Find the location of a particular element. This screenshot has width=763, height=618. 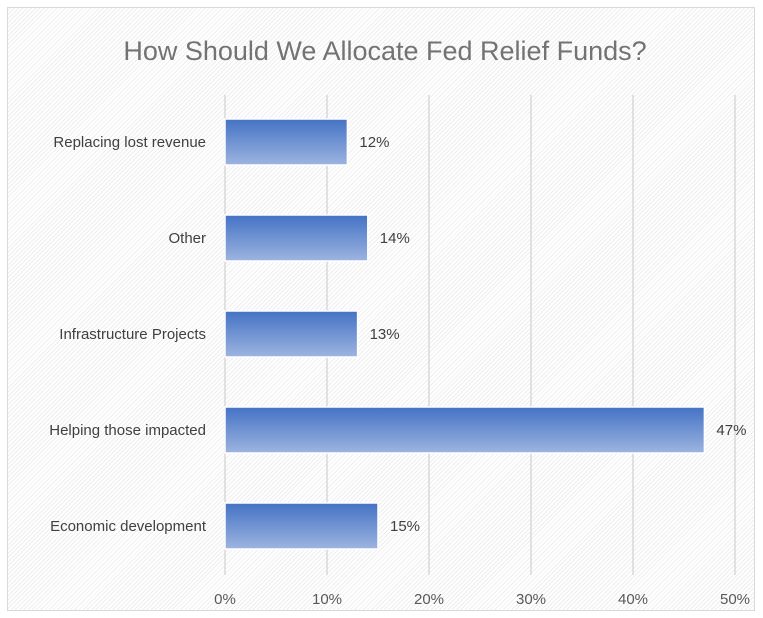

x-tick-label: 0% is located at coordinates (225, 599).